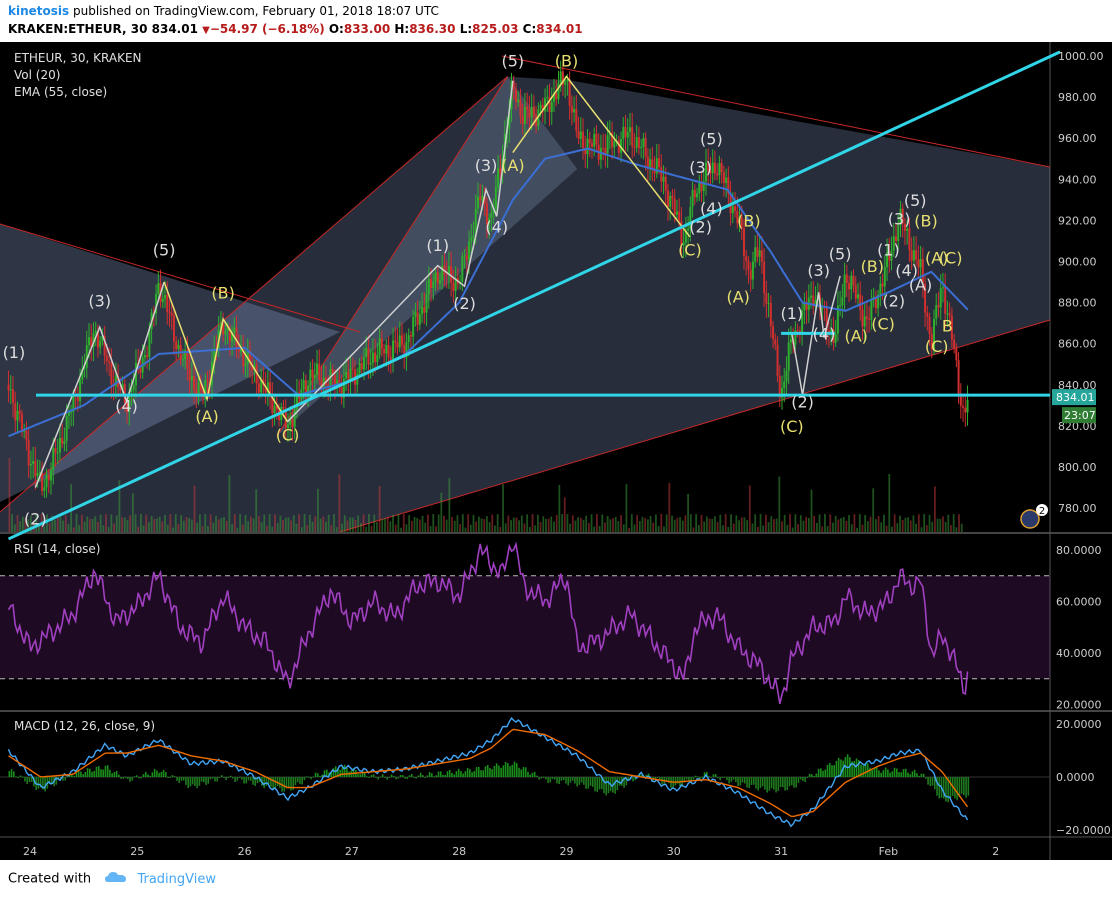  Describe the element at coordinates (567, 851) in the screenshot. I see `time-tick-label: 29` at that location.